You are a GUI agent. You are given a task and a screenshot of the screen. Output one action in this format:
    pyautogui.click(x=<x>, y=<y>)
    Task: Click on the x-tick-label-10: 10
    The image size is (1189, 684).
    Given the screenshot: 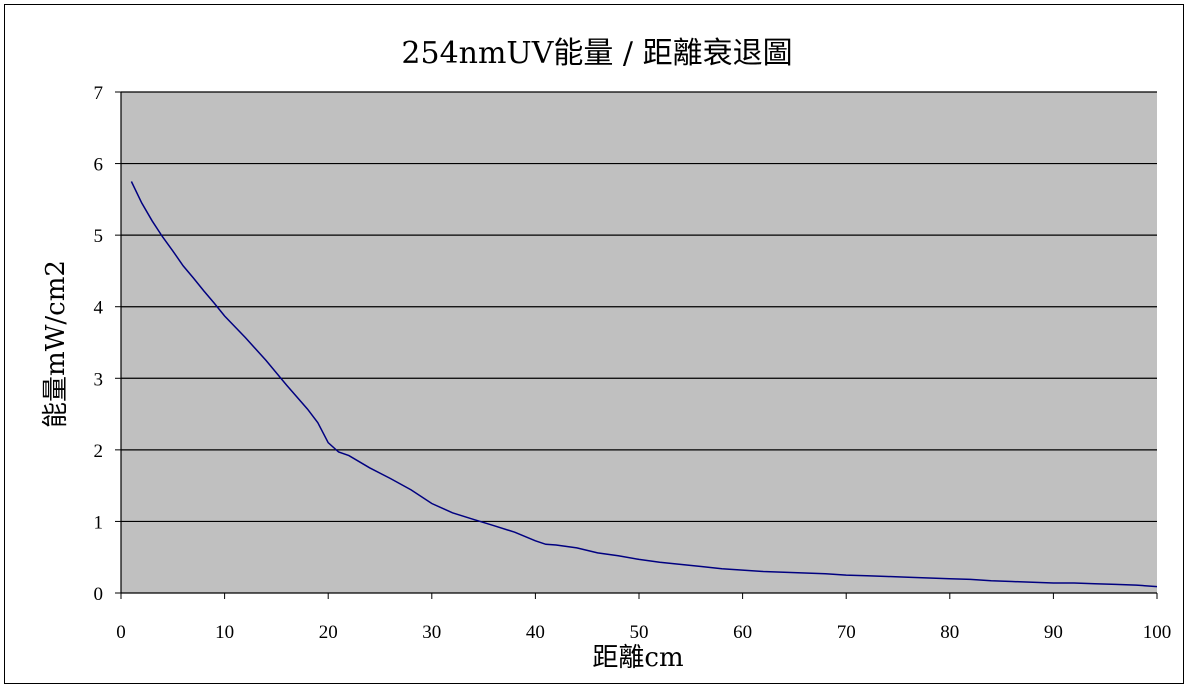 What is the action you would take?
    pyautogui.click(x=224, y=632)
    